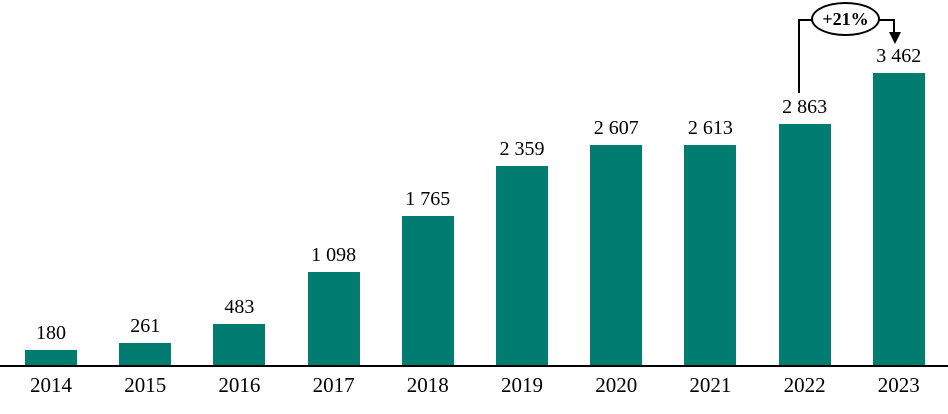 The image size is (948, 414). I want to click on growth-callout-label: +21%, so click(845, 18).